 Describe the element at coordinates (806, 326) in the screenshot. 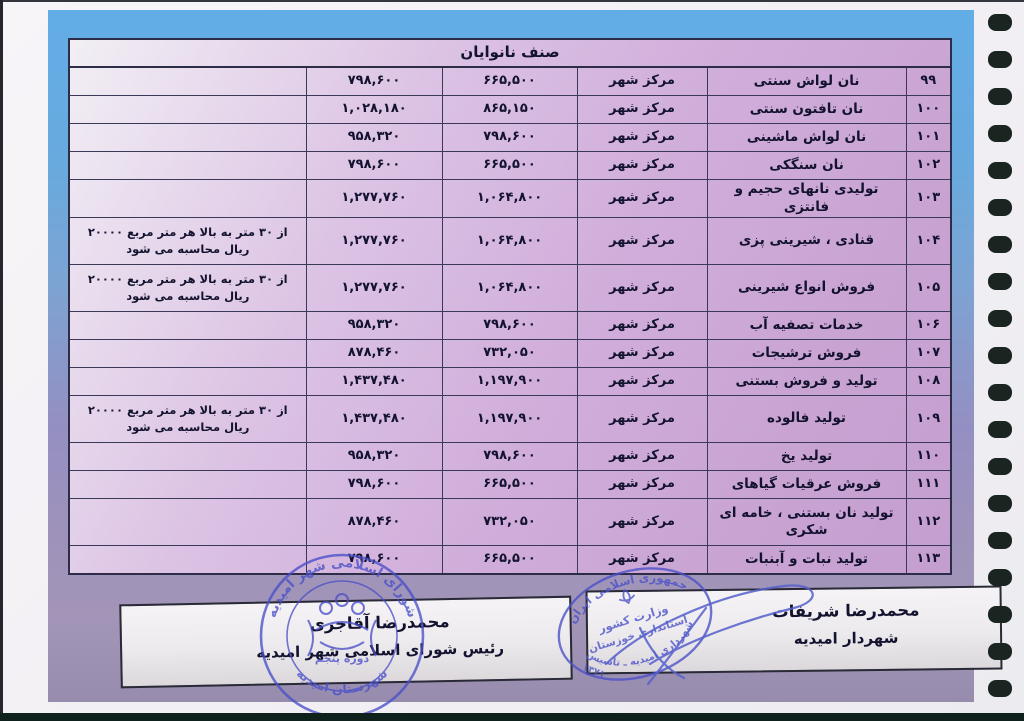

I see `cell-description: خدمات تصفیه آب` at that location.